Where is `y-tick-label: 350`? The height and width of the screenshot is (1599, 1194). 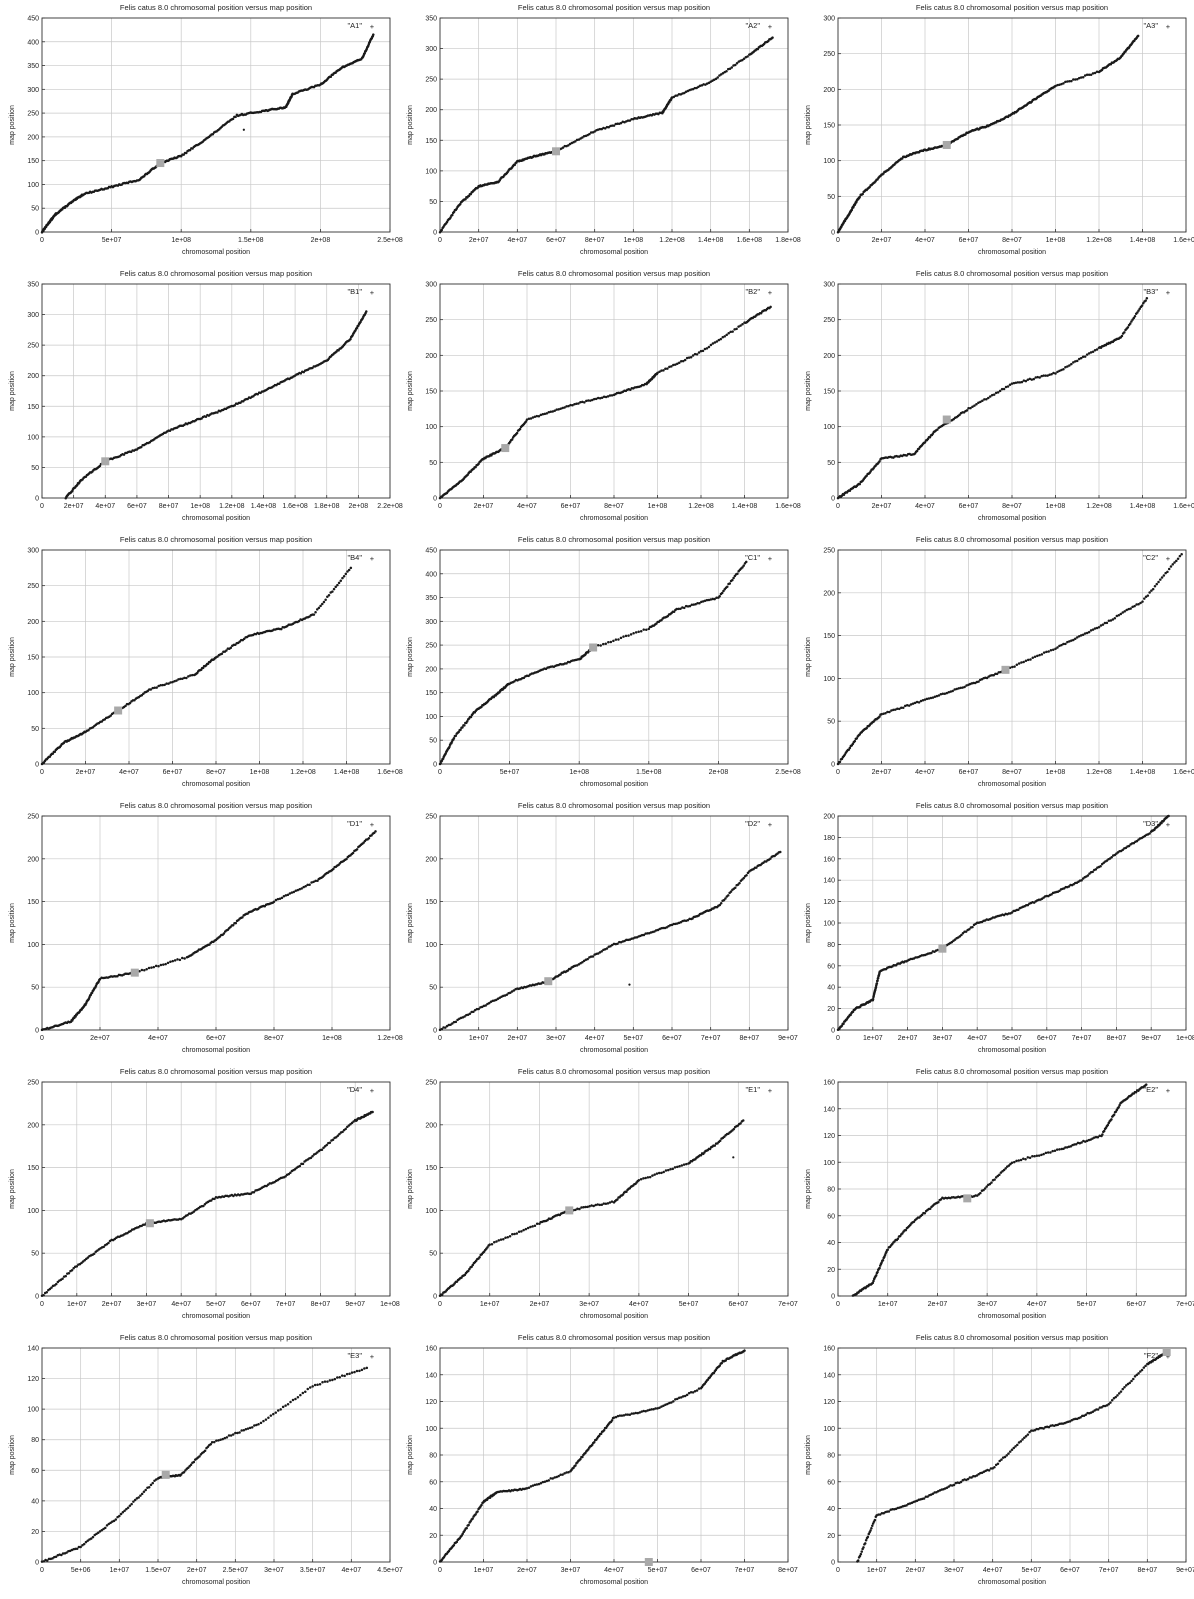 y-tick-label: 350 is located at coordinates (431, 19).